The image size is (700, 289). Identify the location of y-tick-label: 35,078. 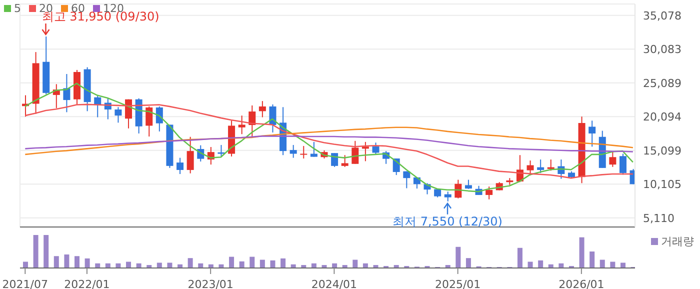
(662, 15).